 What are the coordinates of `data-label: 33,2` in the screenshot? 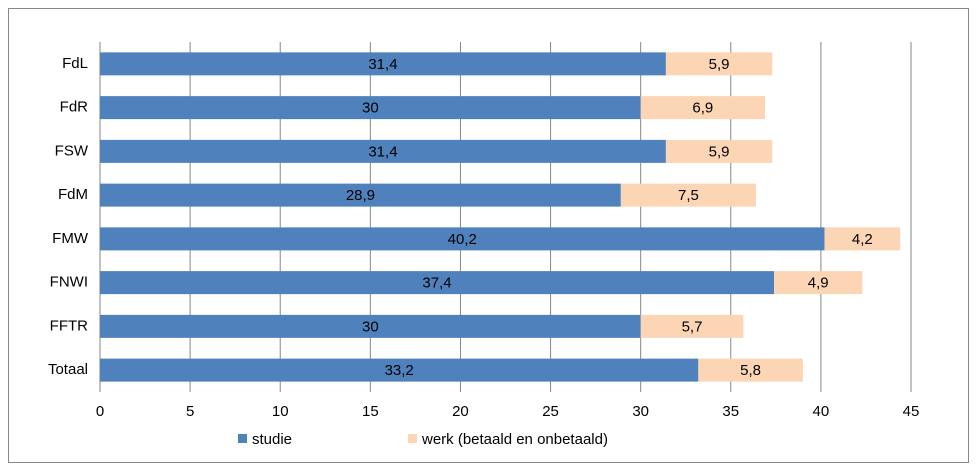 It's located at (399, 370).